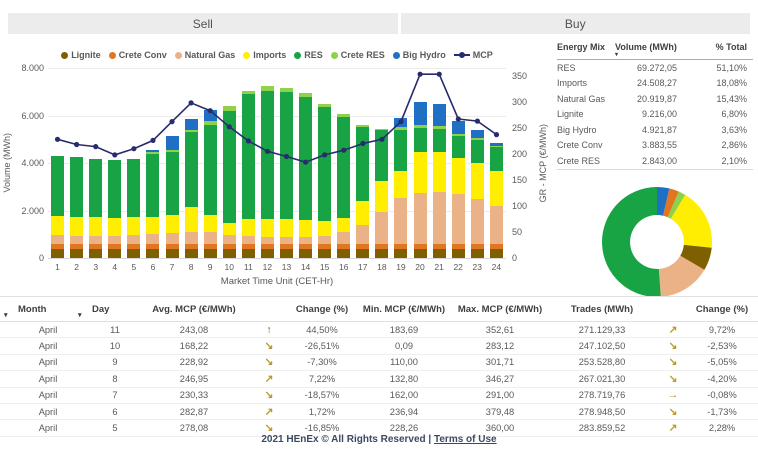 This screenshot has width=758, height=453. Describe the element at coordinates (663, 201) in the screenshot. I see `donut-slice-big-hydro` at that location.